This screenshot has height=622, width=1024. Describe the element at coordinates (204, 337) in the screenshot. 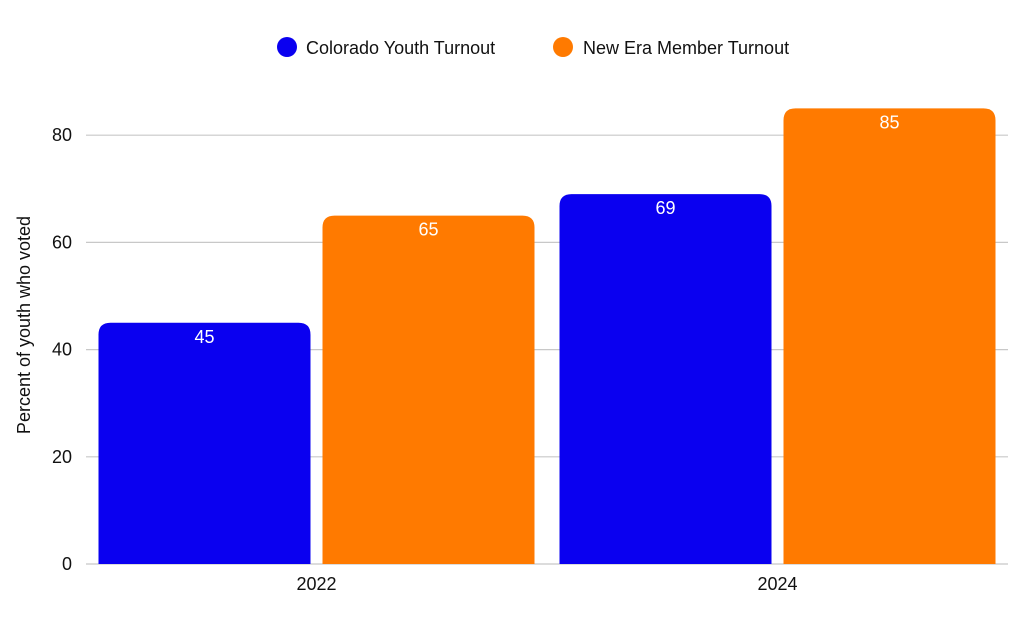

I see `data-label: 45` at that location.